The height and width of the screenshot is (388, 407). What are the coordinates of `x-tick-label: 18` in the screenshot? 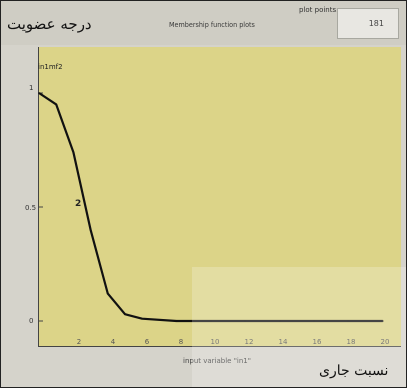 It's located at (351, 342).